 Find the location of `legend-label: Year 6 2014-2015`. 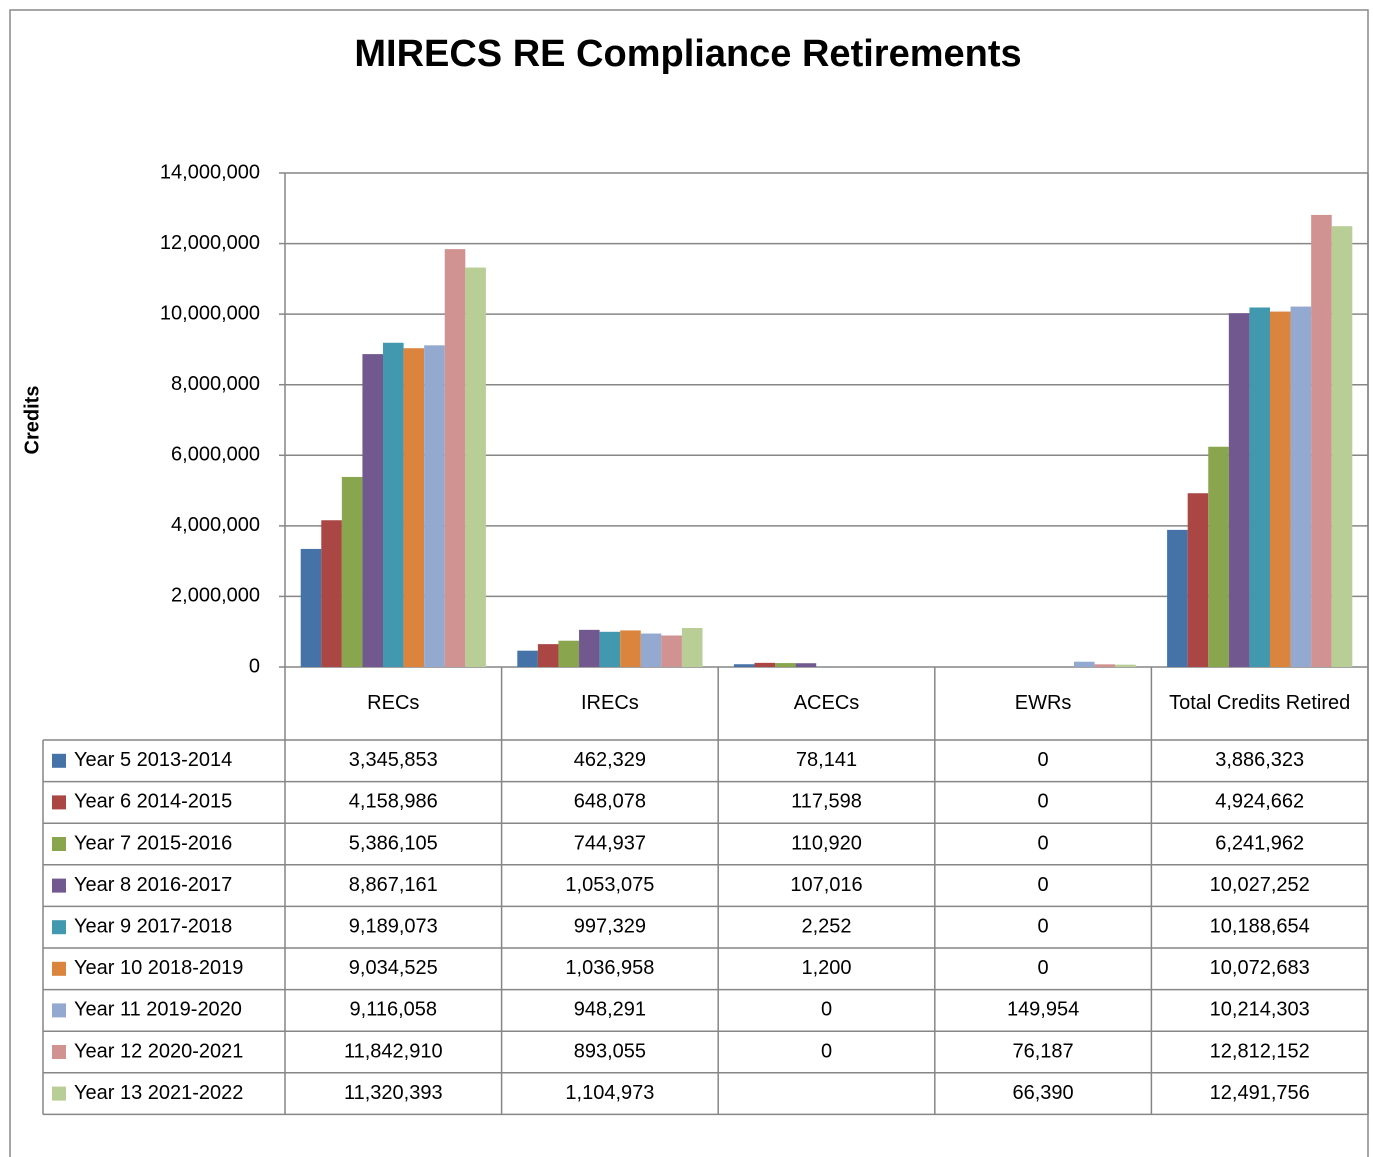

legend-label: Year 6 2014-2015 is located at coordinates (153, 802).